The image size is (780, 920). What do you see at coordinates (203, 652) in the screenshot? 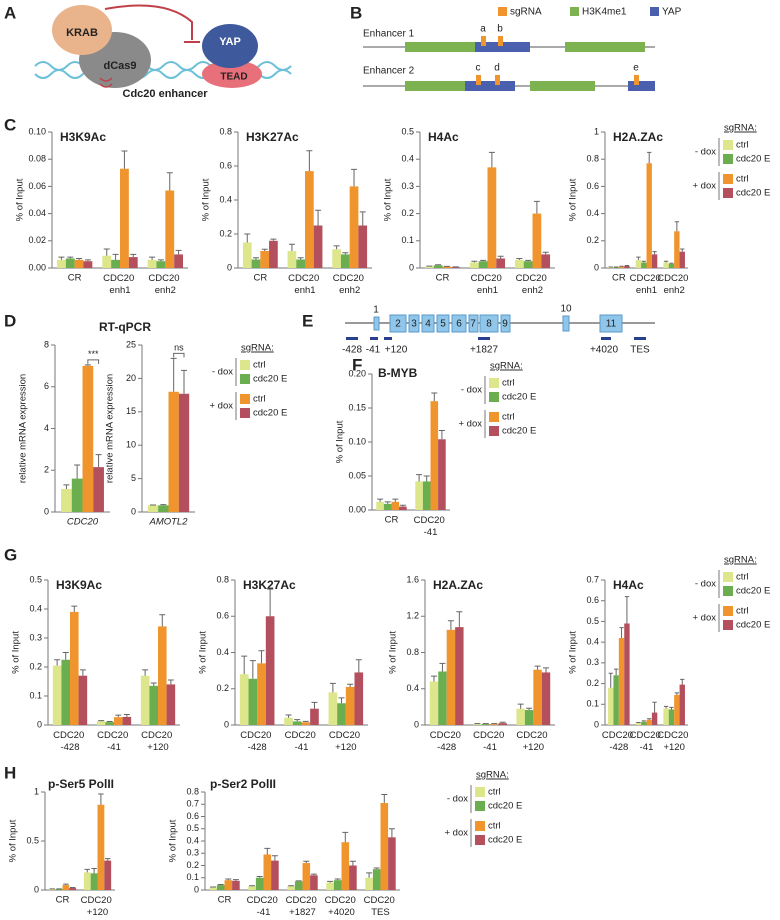
I see `y-axis-label: % of Input` at bounding box center [203, 652].